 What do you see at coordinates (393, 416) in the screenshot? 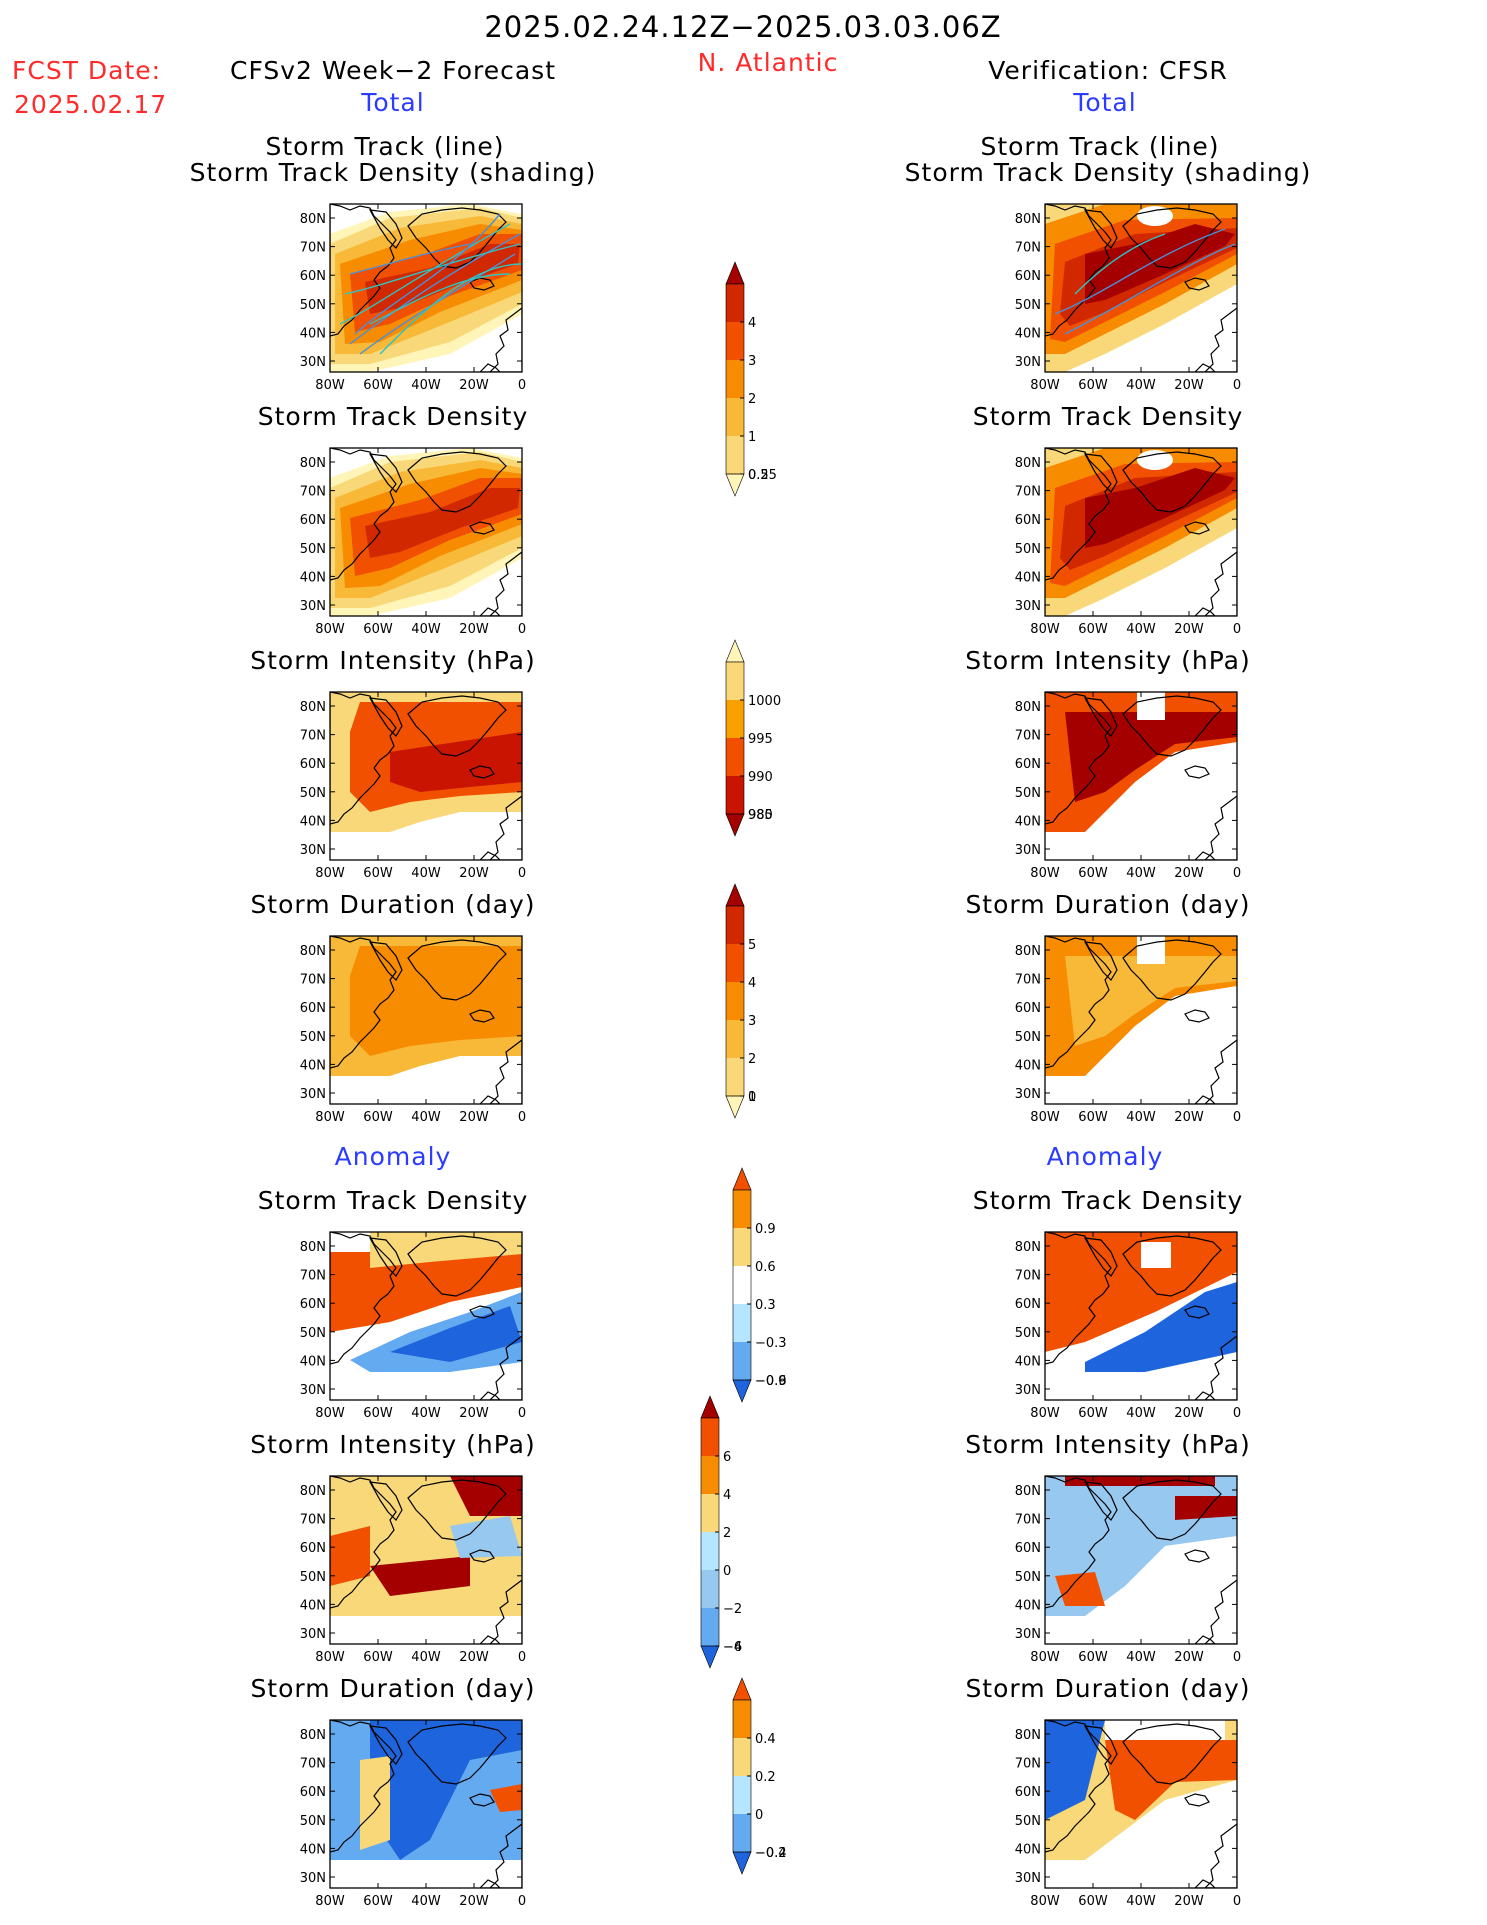
I see `title-density-left: Storm Track Density` at bounding box center [393, 416].